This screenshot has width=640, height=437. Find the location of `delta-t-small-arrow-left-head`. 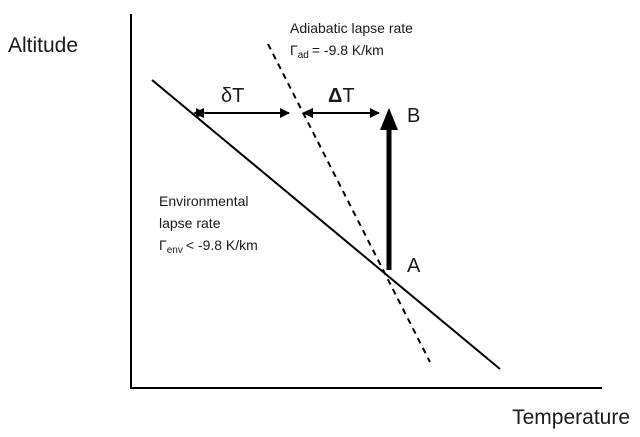

delta-t-small-arrow-left-head is located at coordinates (198, 113).